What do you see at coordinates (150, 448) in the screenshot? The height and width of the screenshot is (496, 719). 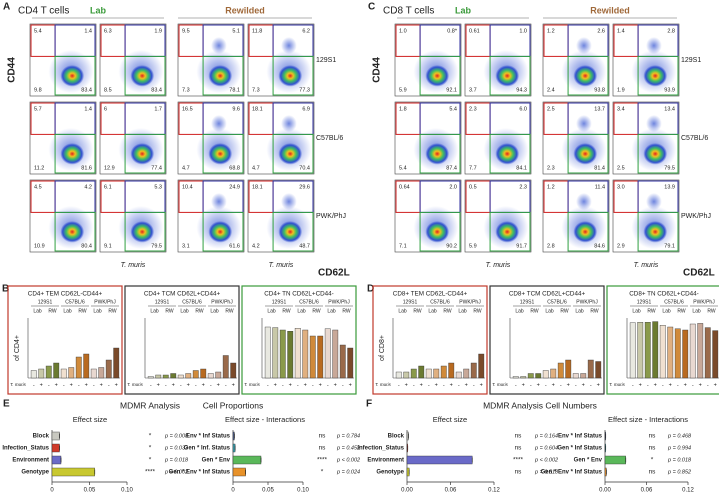 I see `significance: *` at bounding box center [150, 448].